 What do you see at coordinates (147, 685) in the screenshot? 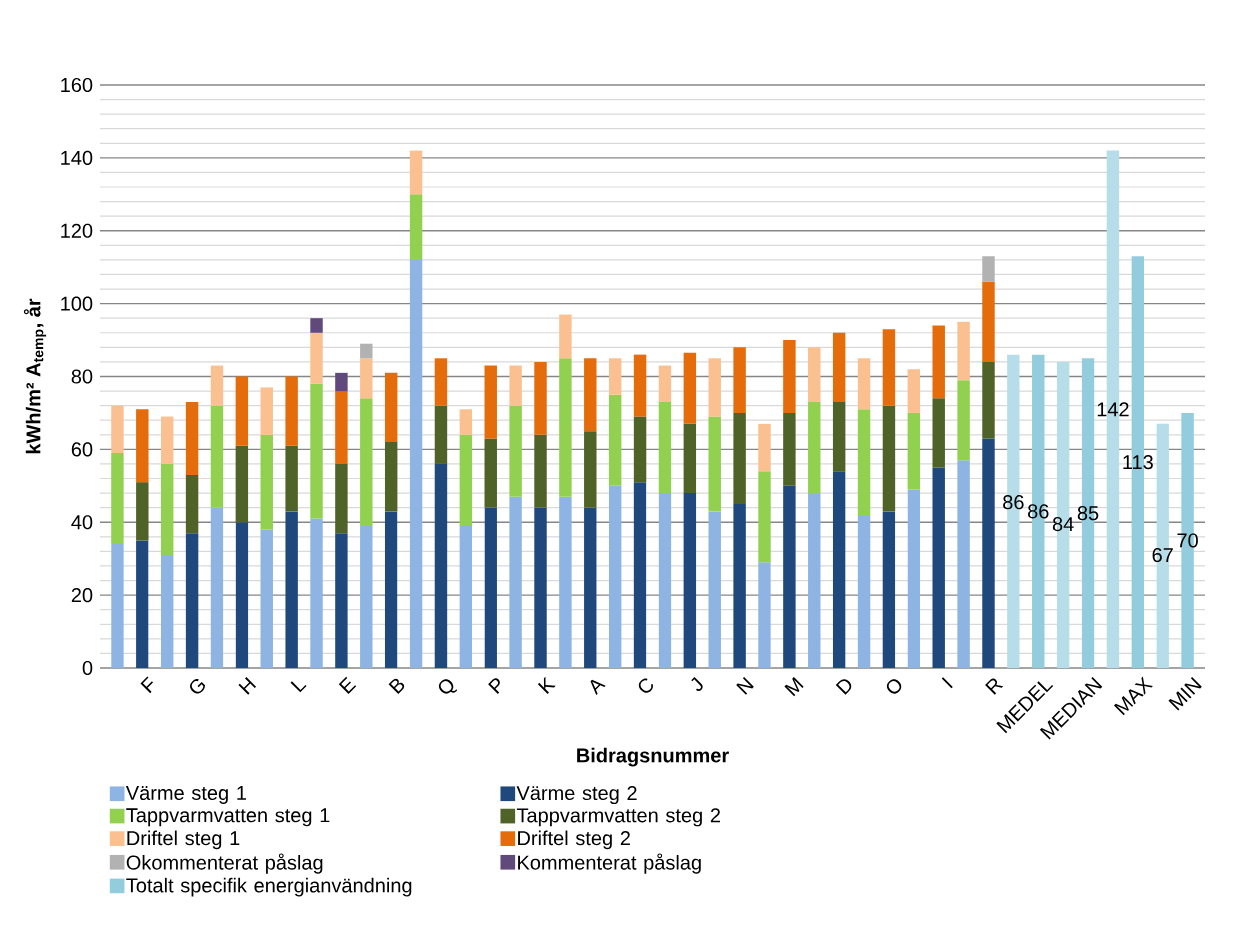
I see `x-tick-label: F` at bounding box center [147, 685].